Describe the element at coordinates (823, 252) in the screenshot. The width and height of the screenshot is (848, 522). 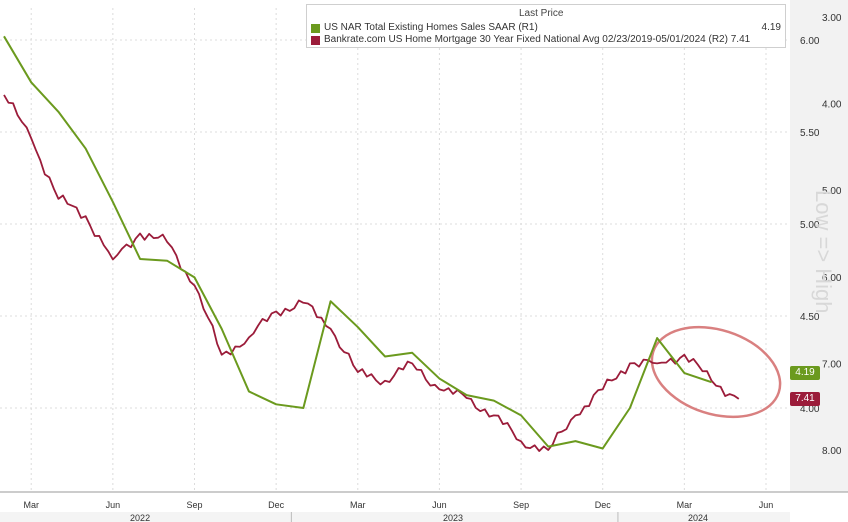
I see `watermark-low-high: Low => High` at that location.